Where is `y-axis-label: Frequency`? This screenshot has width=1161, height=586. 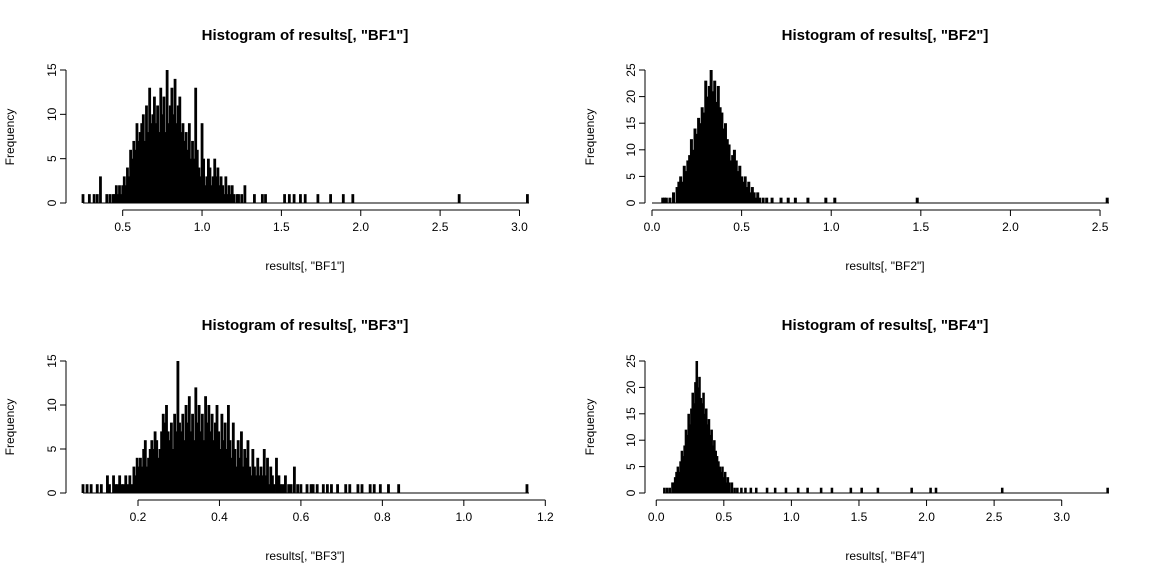
y-axis-label: Frequency is located at coordinates (10, 137).